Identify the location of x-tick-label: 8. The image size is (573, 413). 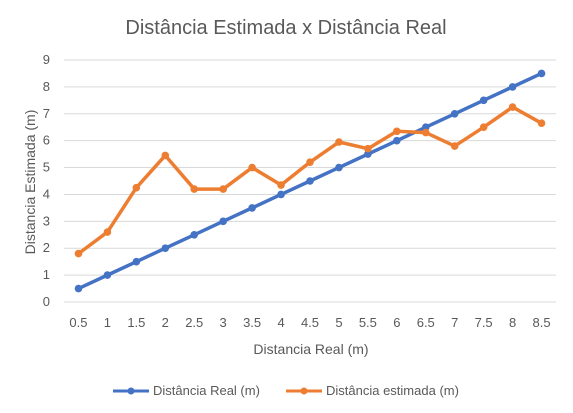
(512, 322).